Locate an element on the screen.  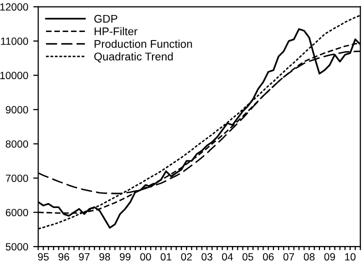
x-tick-label: 07 is located at coordinates (288, 257).